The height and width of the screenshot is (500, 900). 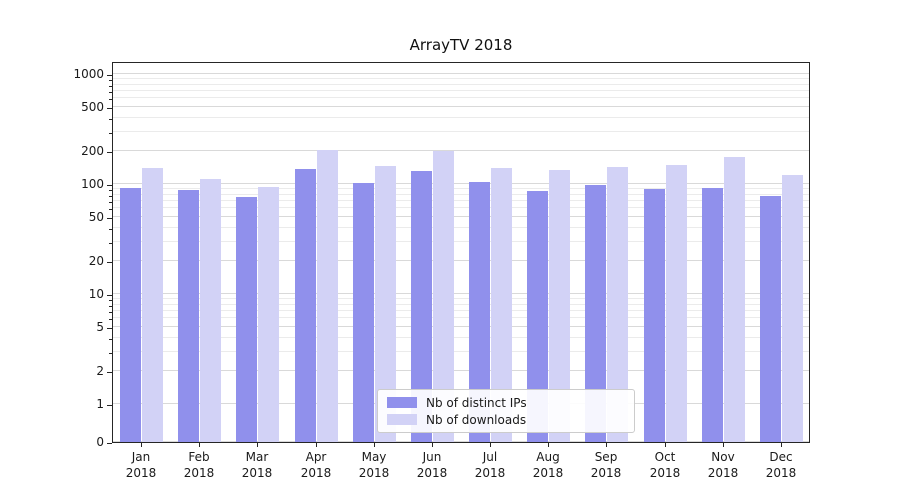 I want to click on x-tick-label: Aug 2018, so click(x=548, y=465).